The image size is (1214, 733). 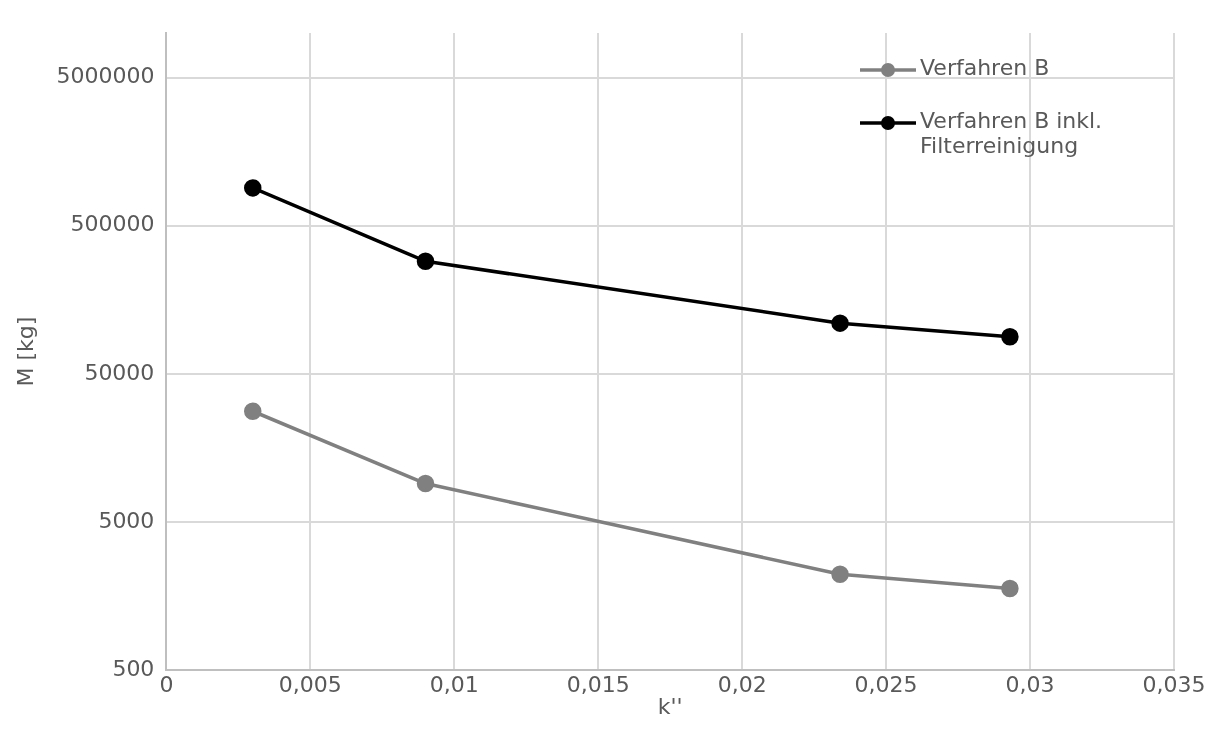 What do you see at coordinates (1030, 685) in the screenshot?
I see `x-tick-label: 0,03` at bounding box center [1030, 685].